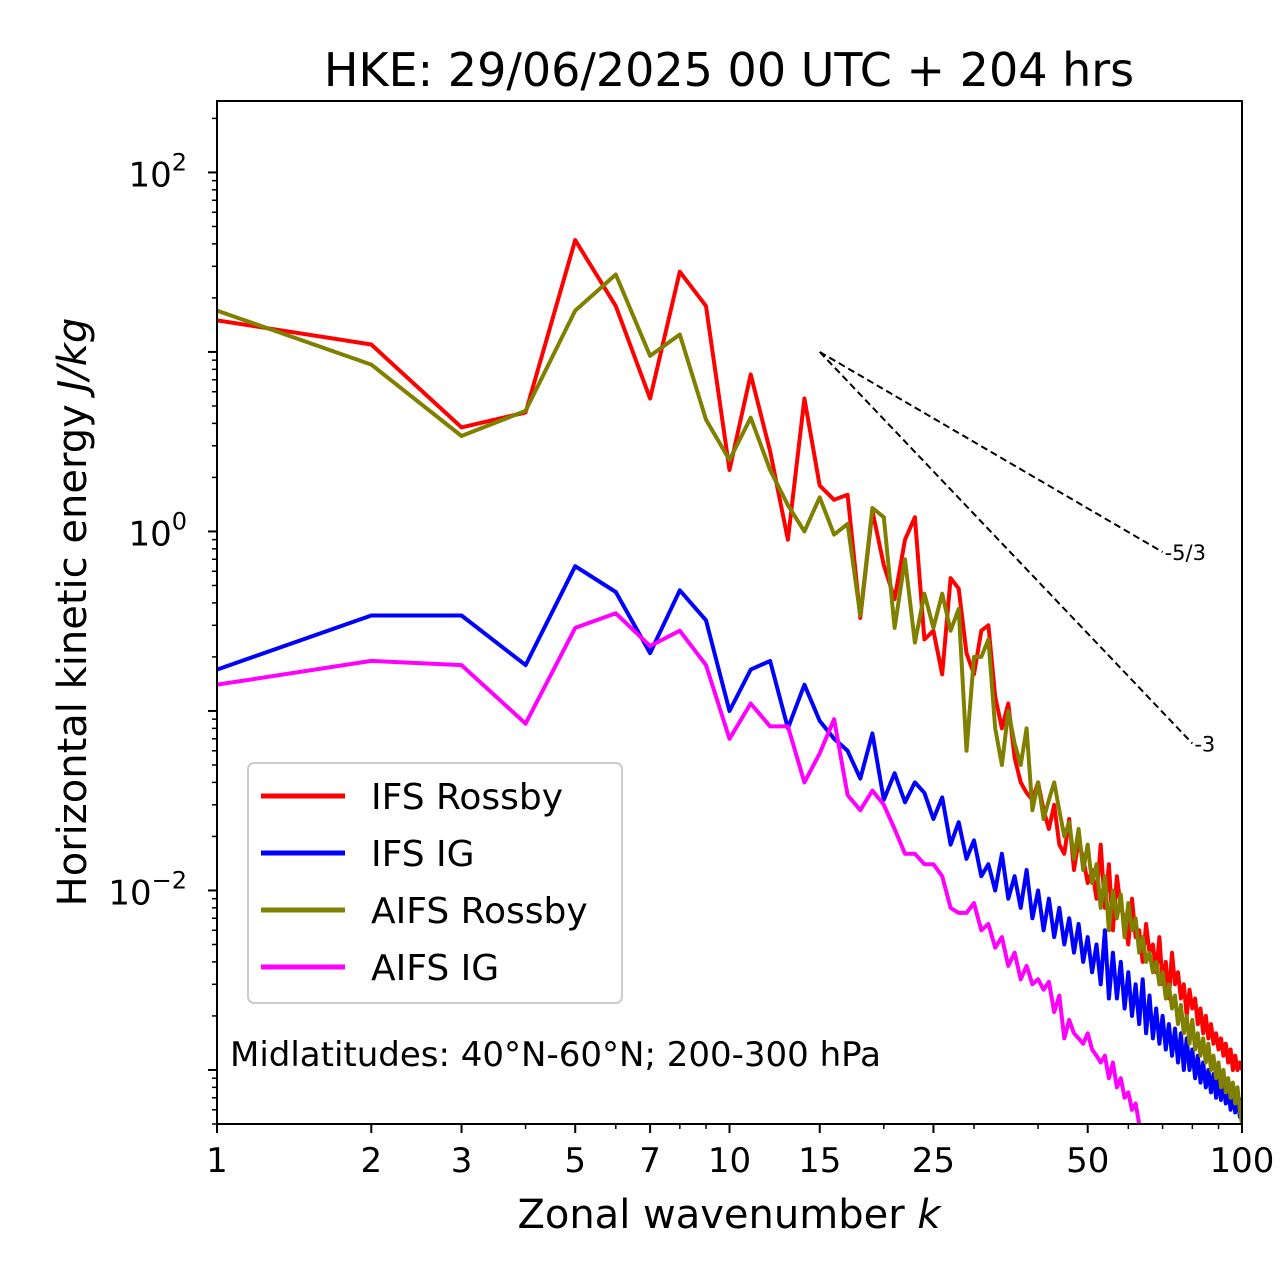 The width and height of the screenshot is (1280, 1288). I want to click on region-annotation: Midlatitudes: 40°N-60°N; 200-300 hPa, so click(555, 1055).